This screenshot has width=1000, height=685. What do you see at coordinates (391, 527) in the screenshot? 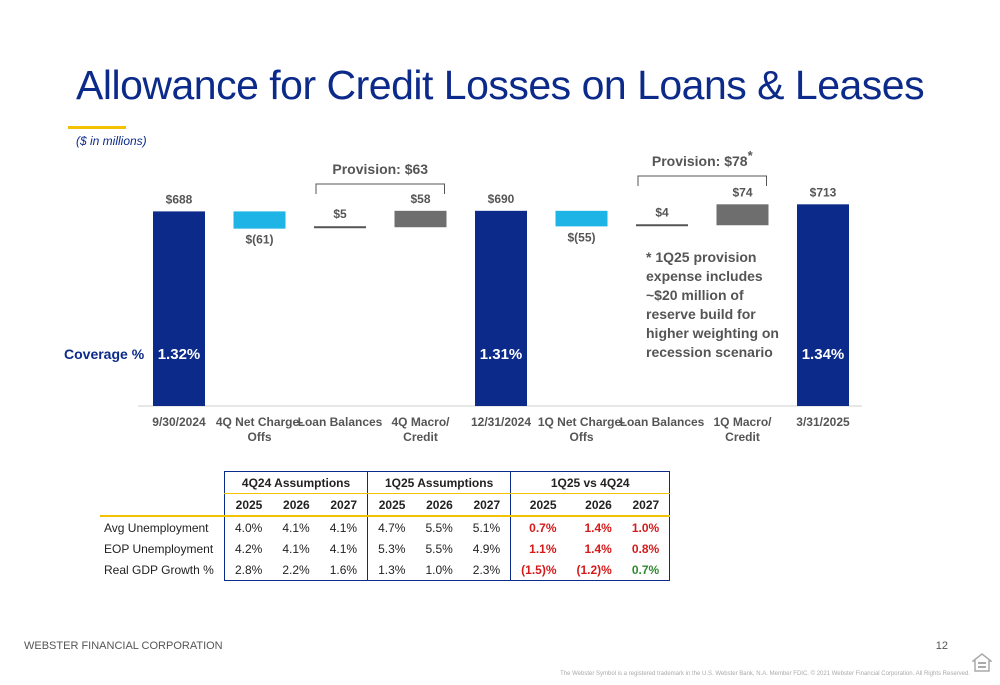
I see `table-cell: 4.7%` at bounding box center [391, 527].